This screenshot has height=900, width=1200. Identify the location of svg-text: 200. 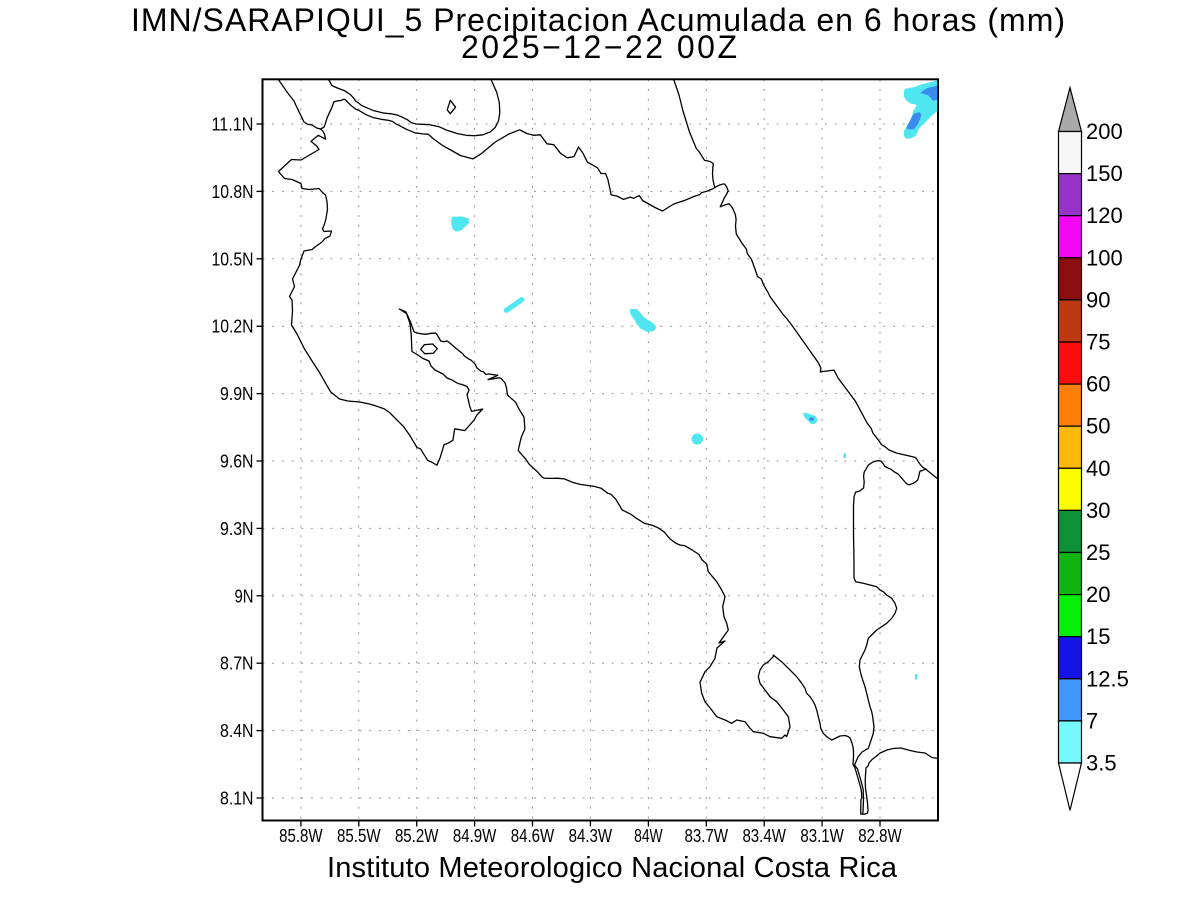
(1104, 131).